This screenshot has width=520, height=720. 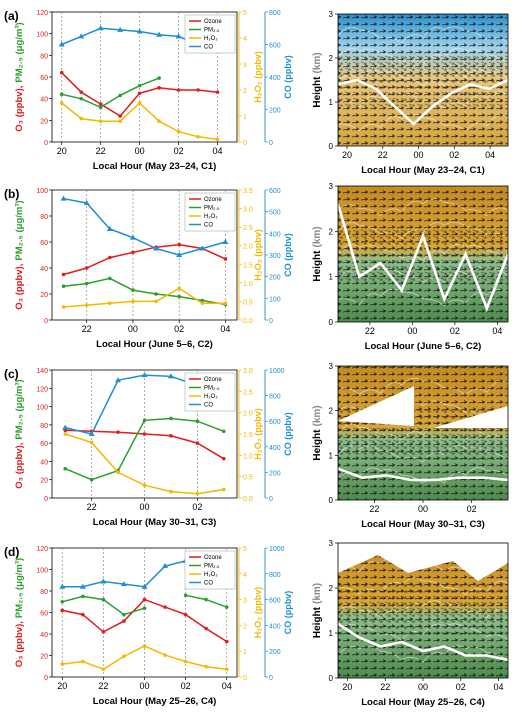 I want to click on profile-y-tick-label: 0, so click(x=331, y=146).